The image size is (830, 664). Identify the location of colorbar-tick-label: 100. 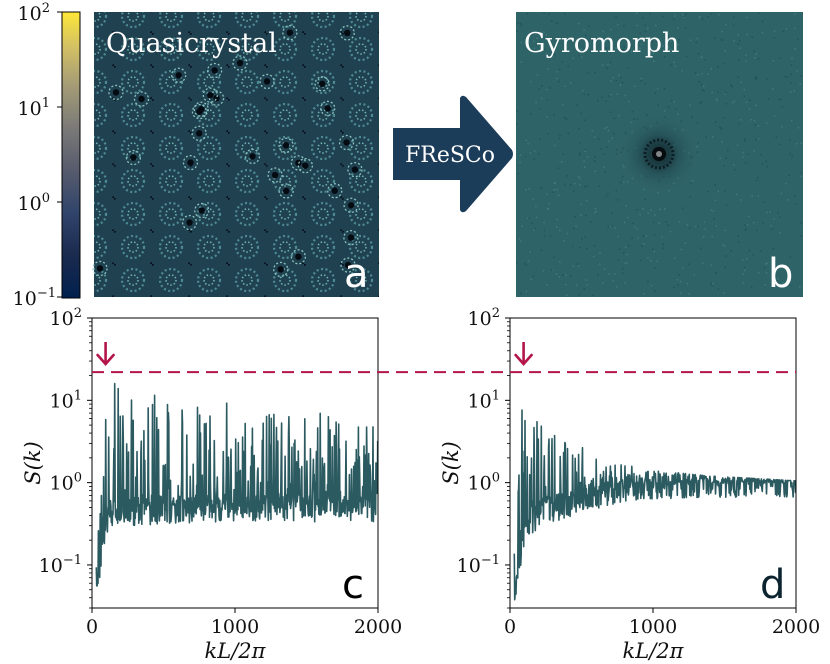
(34, 203).